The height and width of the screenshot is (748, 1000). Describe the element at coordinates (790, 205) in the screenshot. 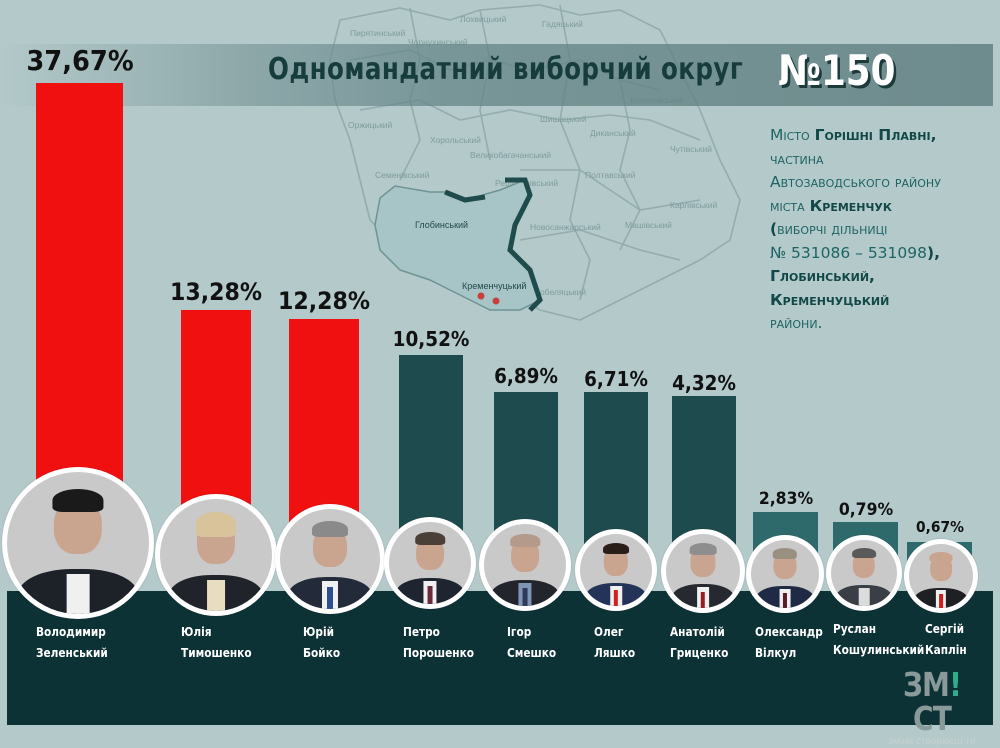

I see `desc-text: міста` at that location.